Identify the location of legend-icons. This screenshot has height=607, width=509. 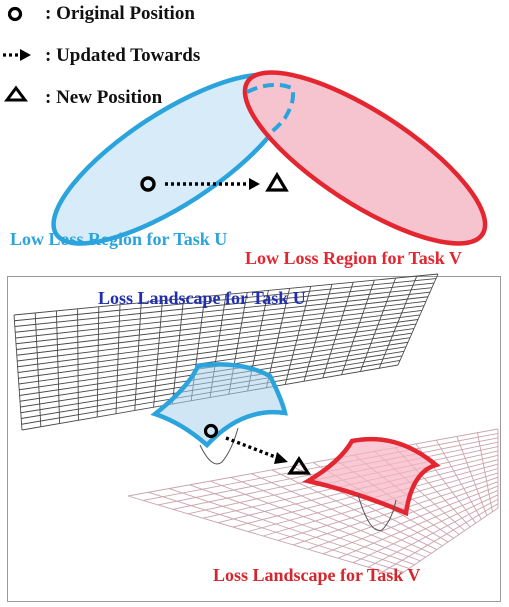
(17, 54).